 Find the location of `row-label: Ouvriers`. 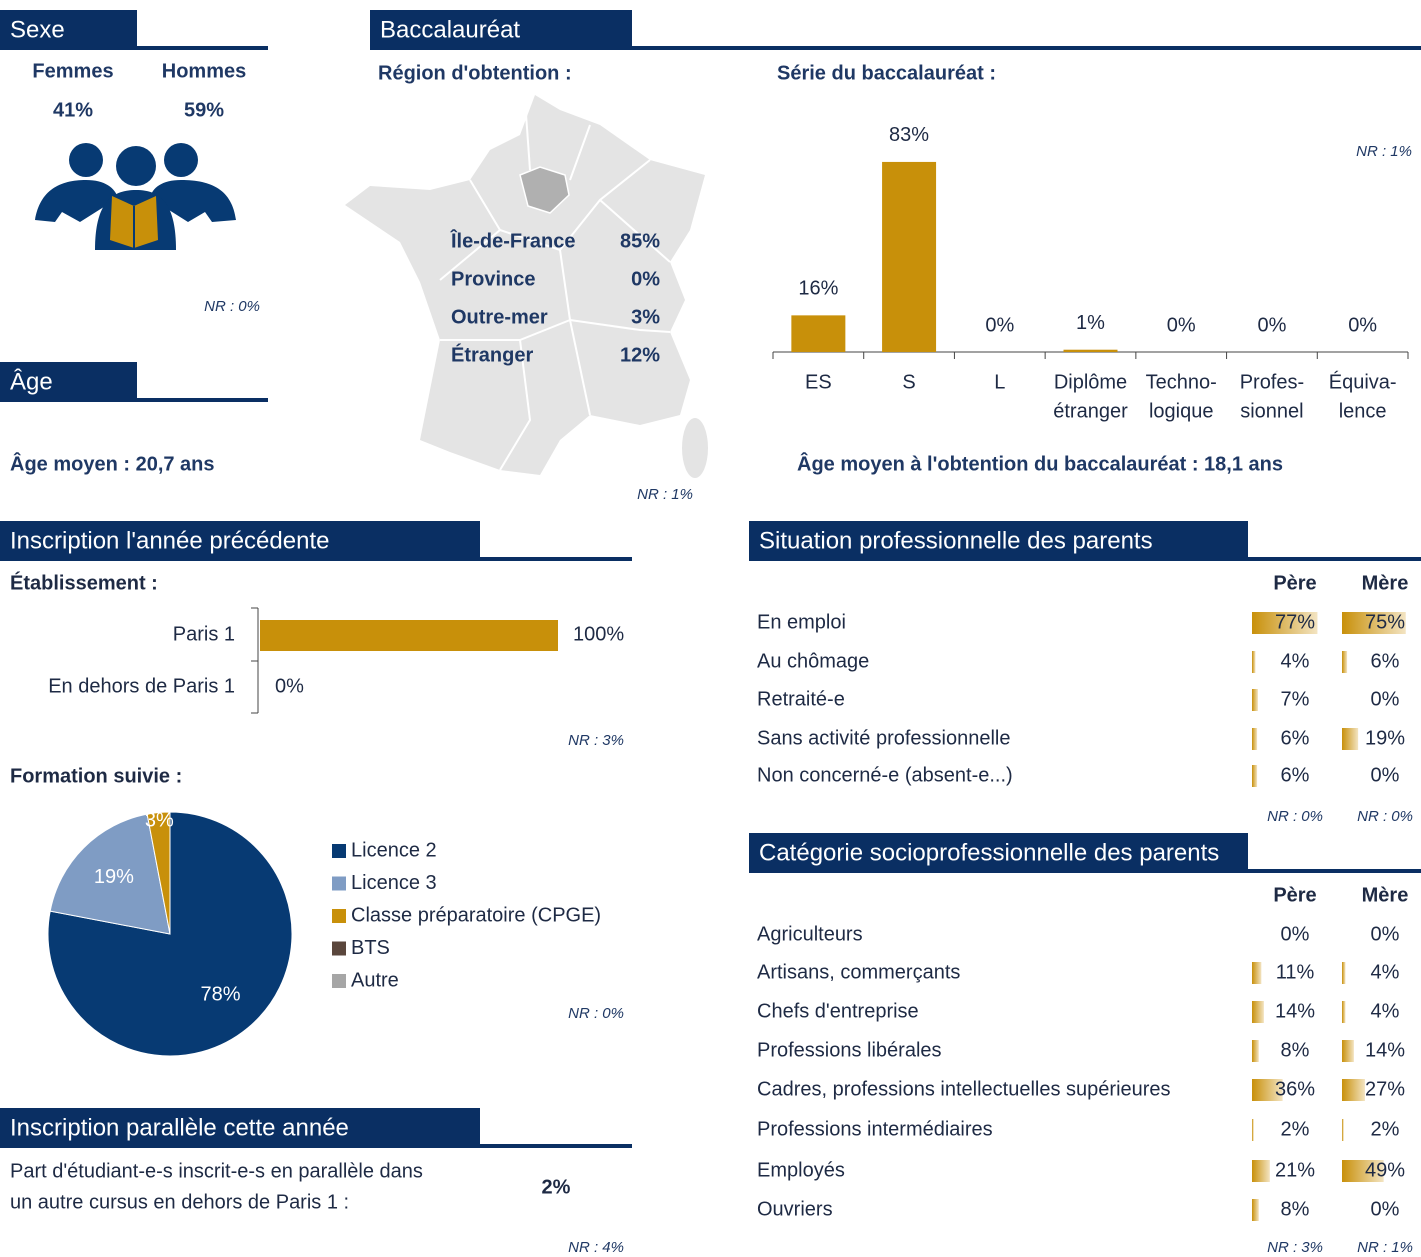

row-label: Ouvriers is located at coordinates (795, 1209).